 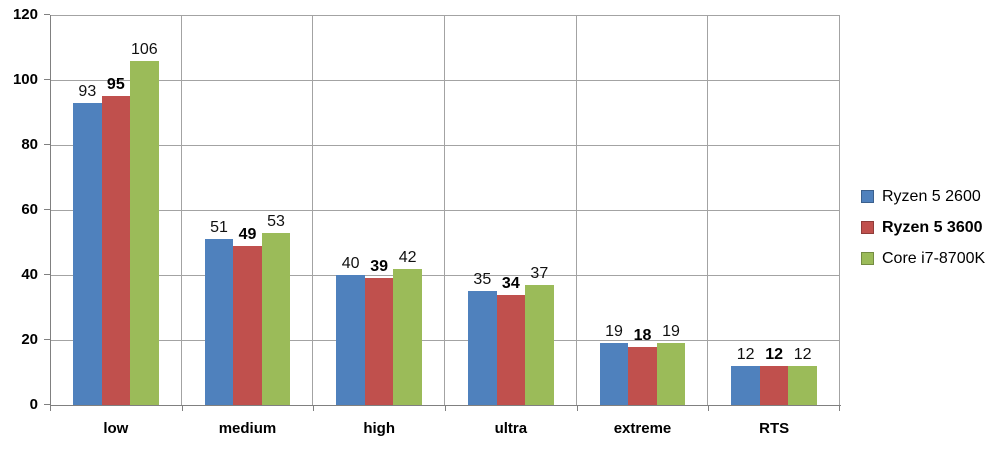 I want to click on legend: Ryzen 5 2600 Ryzen 5 3600 Core i7-8700K, so click(x=923, y=234).